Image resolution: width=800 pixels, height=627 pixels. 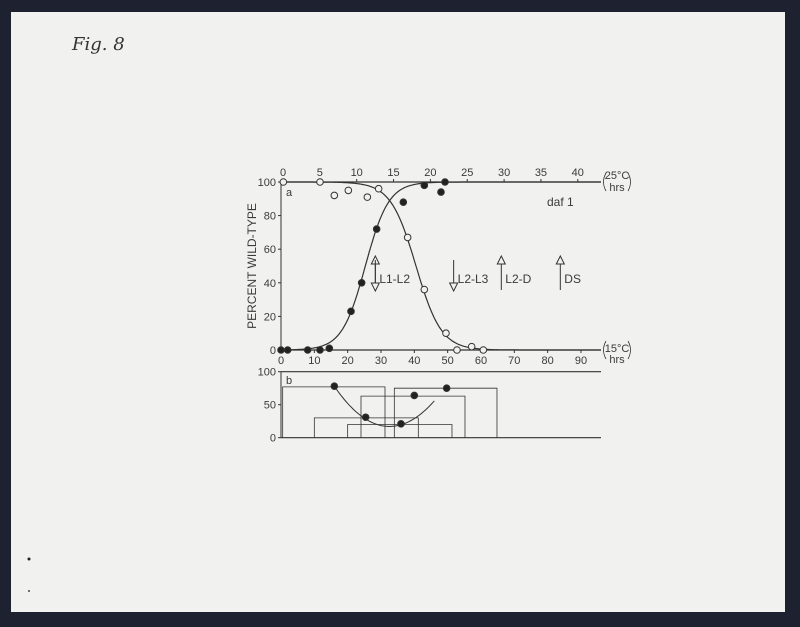 I want to click on stage-label-l2-d: L2-D, so click(x=518, y=279).